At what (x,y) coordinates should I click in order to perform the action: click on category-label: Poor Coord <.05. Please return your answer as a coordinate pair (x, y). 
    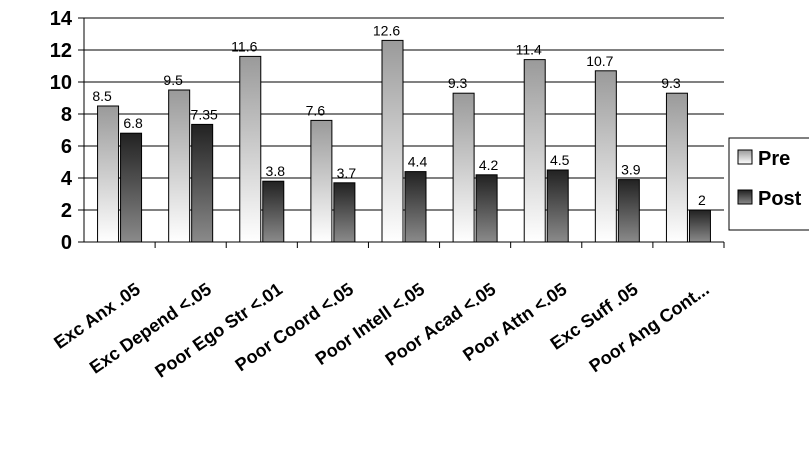
    Looking at the image, I should click on (294, 327).